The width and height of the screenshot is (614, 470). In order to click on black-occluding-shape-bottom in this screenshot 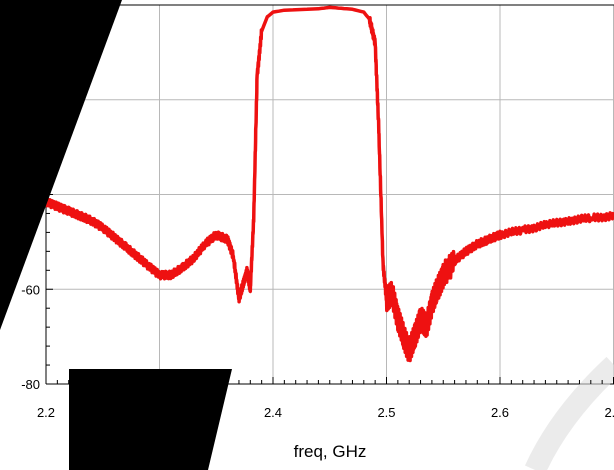, I will do `click(150, 419)`.